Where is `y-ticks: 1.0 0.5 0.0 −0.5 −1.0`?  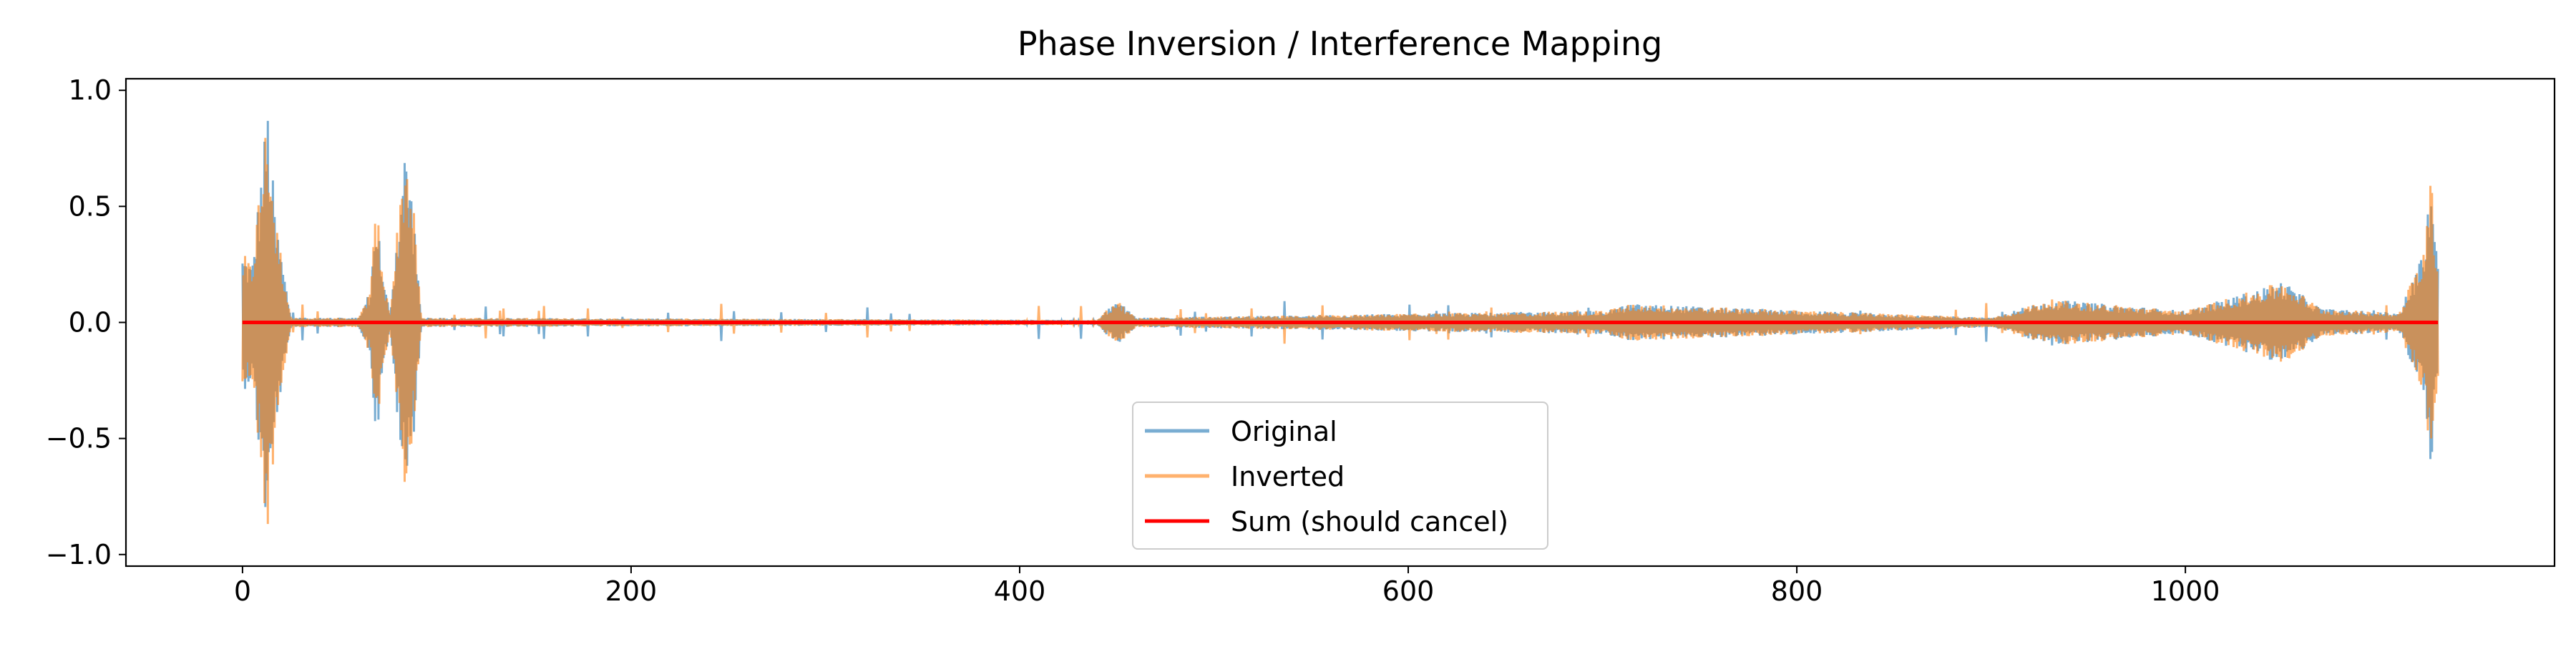 y-ticks: 1.0 0.5 0.0 −0.5 −1.0 is located at coordinates (86, 322).